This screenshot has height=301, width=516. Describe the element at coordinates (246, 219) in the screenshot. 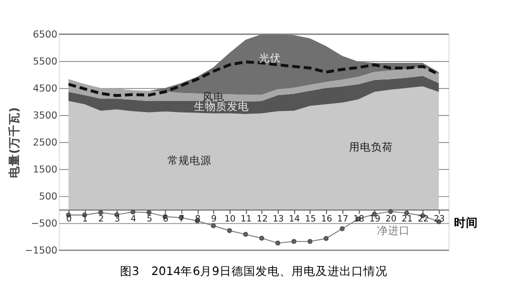

I see `x-tick-label: 11` at that location.